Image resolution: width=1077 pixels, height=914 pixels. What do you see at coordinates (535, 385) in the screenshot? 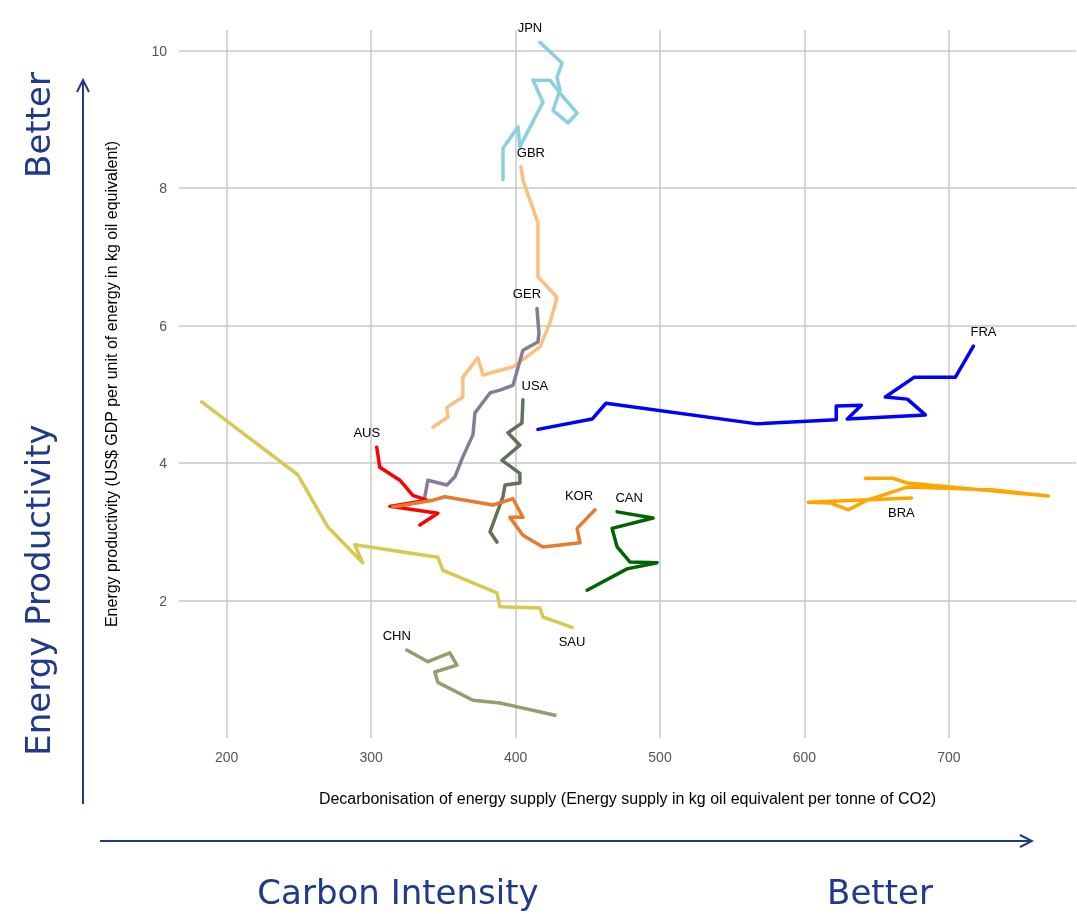
I see `series-label: USA` at bounding box center [535, 385].